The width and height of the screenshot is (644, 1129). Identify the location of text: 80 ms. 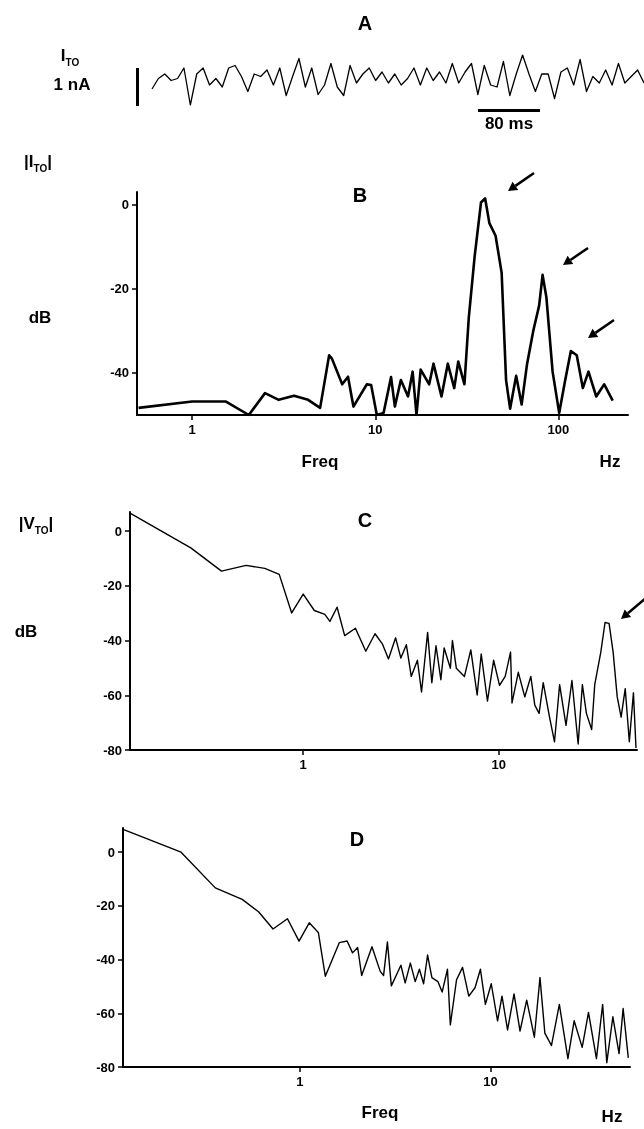
(509, 124).